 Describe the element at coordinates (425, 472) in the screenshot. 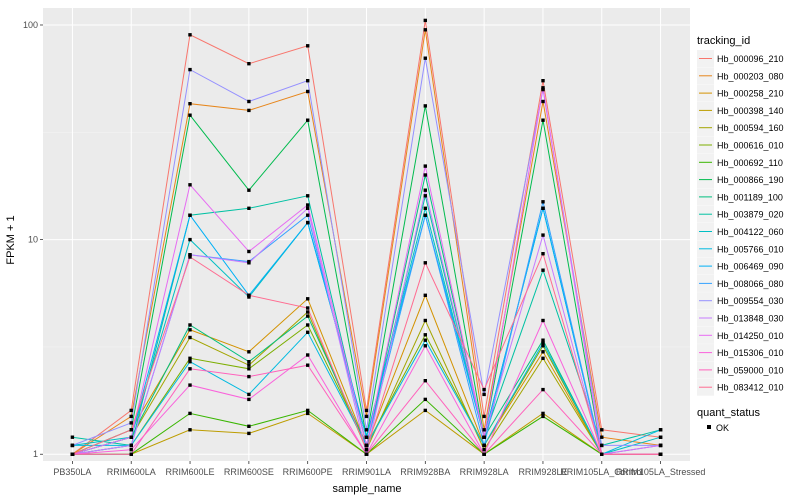

I see `x-tick-label: RRIM928BA` at that location.